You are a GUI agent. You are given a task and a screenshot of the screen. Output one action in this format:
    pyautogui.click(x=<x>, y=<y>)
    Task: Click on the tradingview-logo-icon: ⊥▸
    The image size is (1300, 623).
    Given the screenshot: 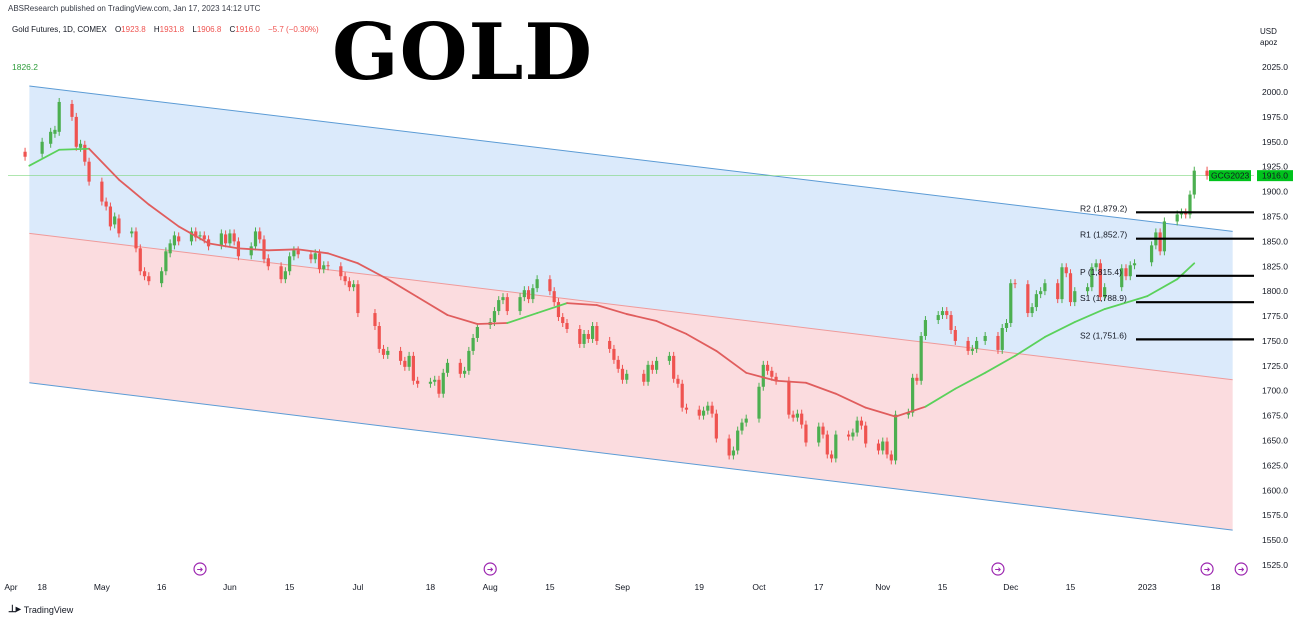 What is the action you would take?
    pyautogui.click(x=14, y=609)
    